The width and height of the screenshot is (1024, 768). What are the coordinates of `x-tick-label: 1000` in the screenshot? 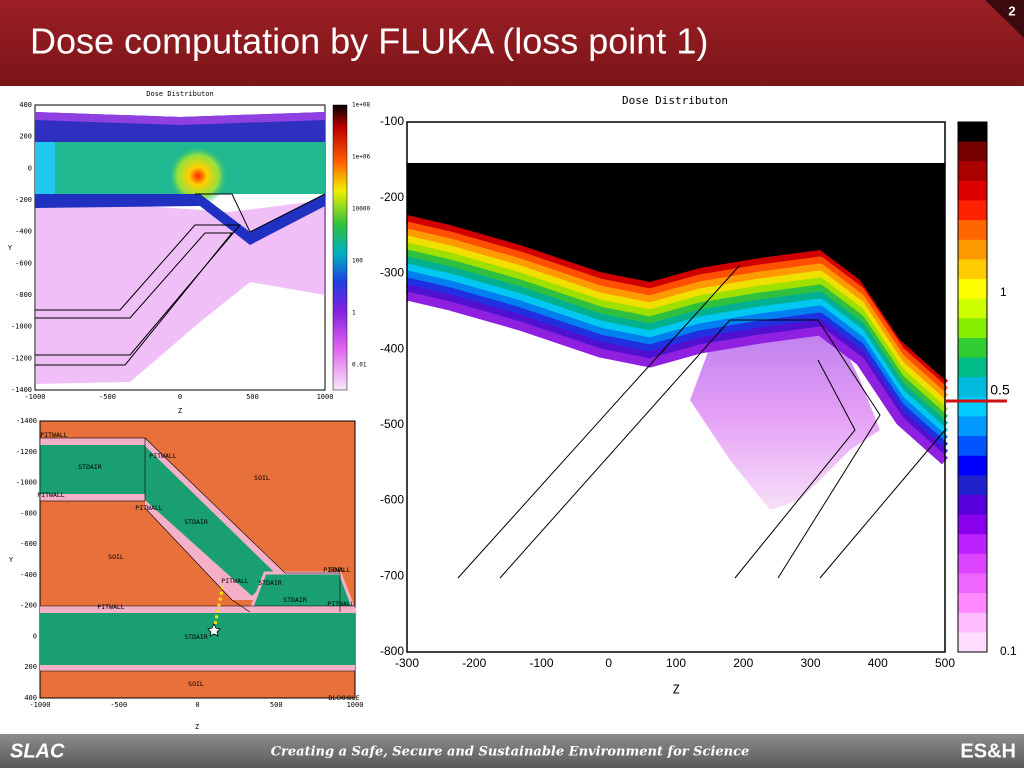 It's located at (355, 705).